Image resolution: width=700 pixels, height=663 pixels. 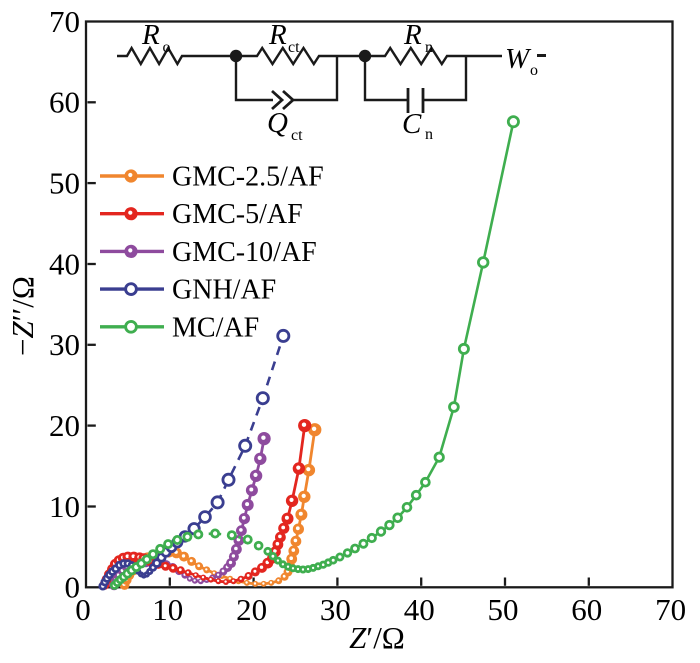 I want to click on svg-text: Z′/Ω, so click(x=377, y=637).